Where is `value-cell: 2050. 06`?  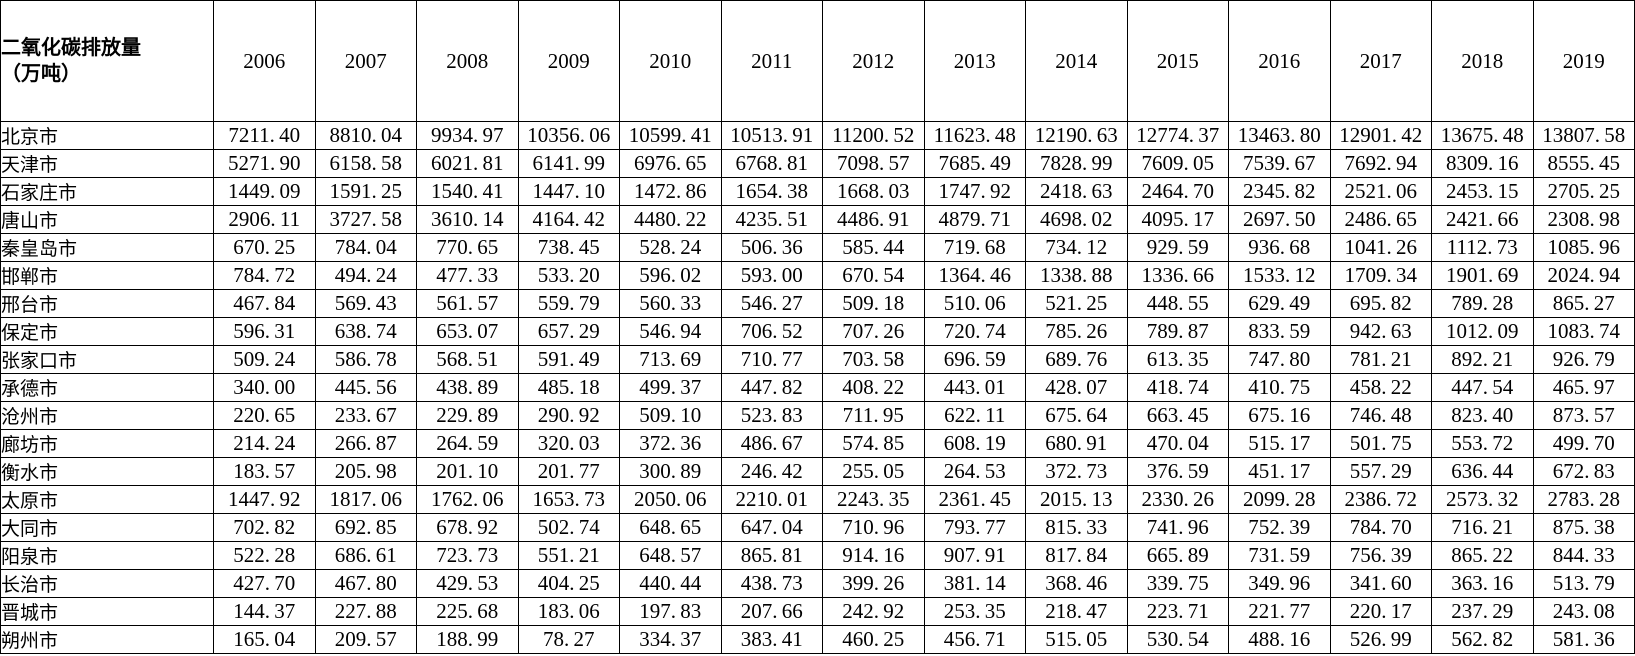
value-cell: 2050. 06 is located at coordinates (670, 499).